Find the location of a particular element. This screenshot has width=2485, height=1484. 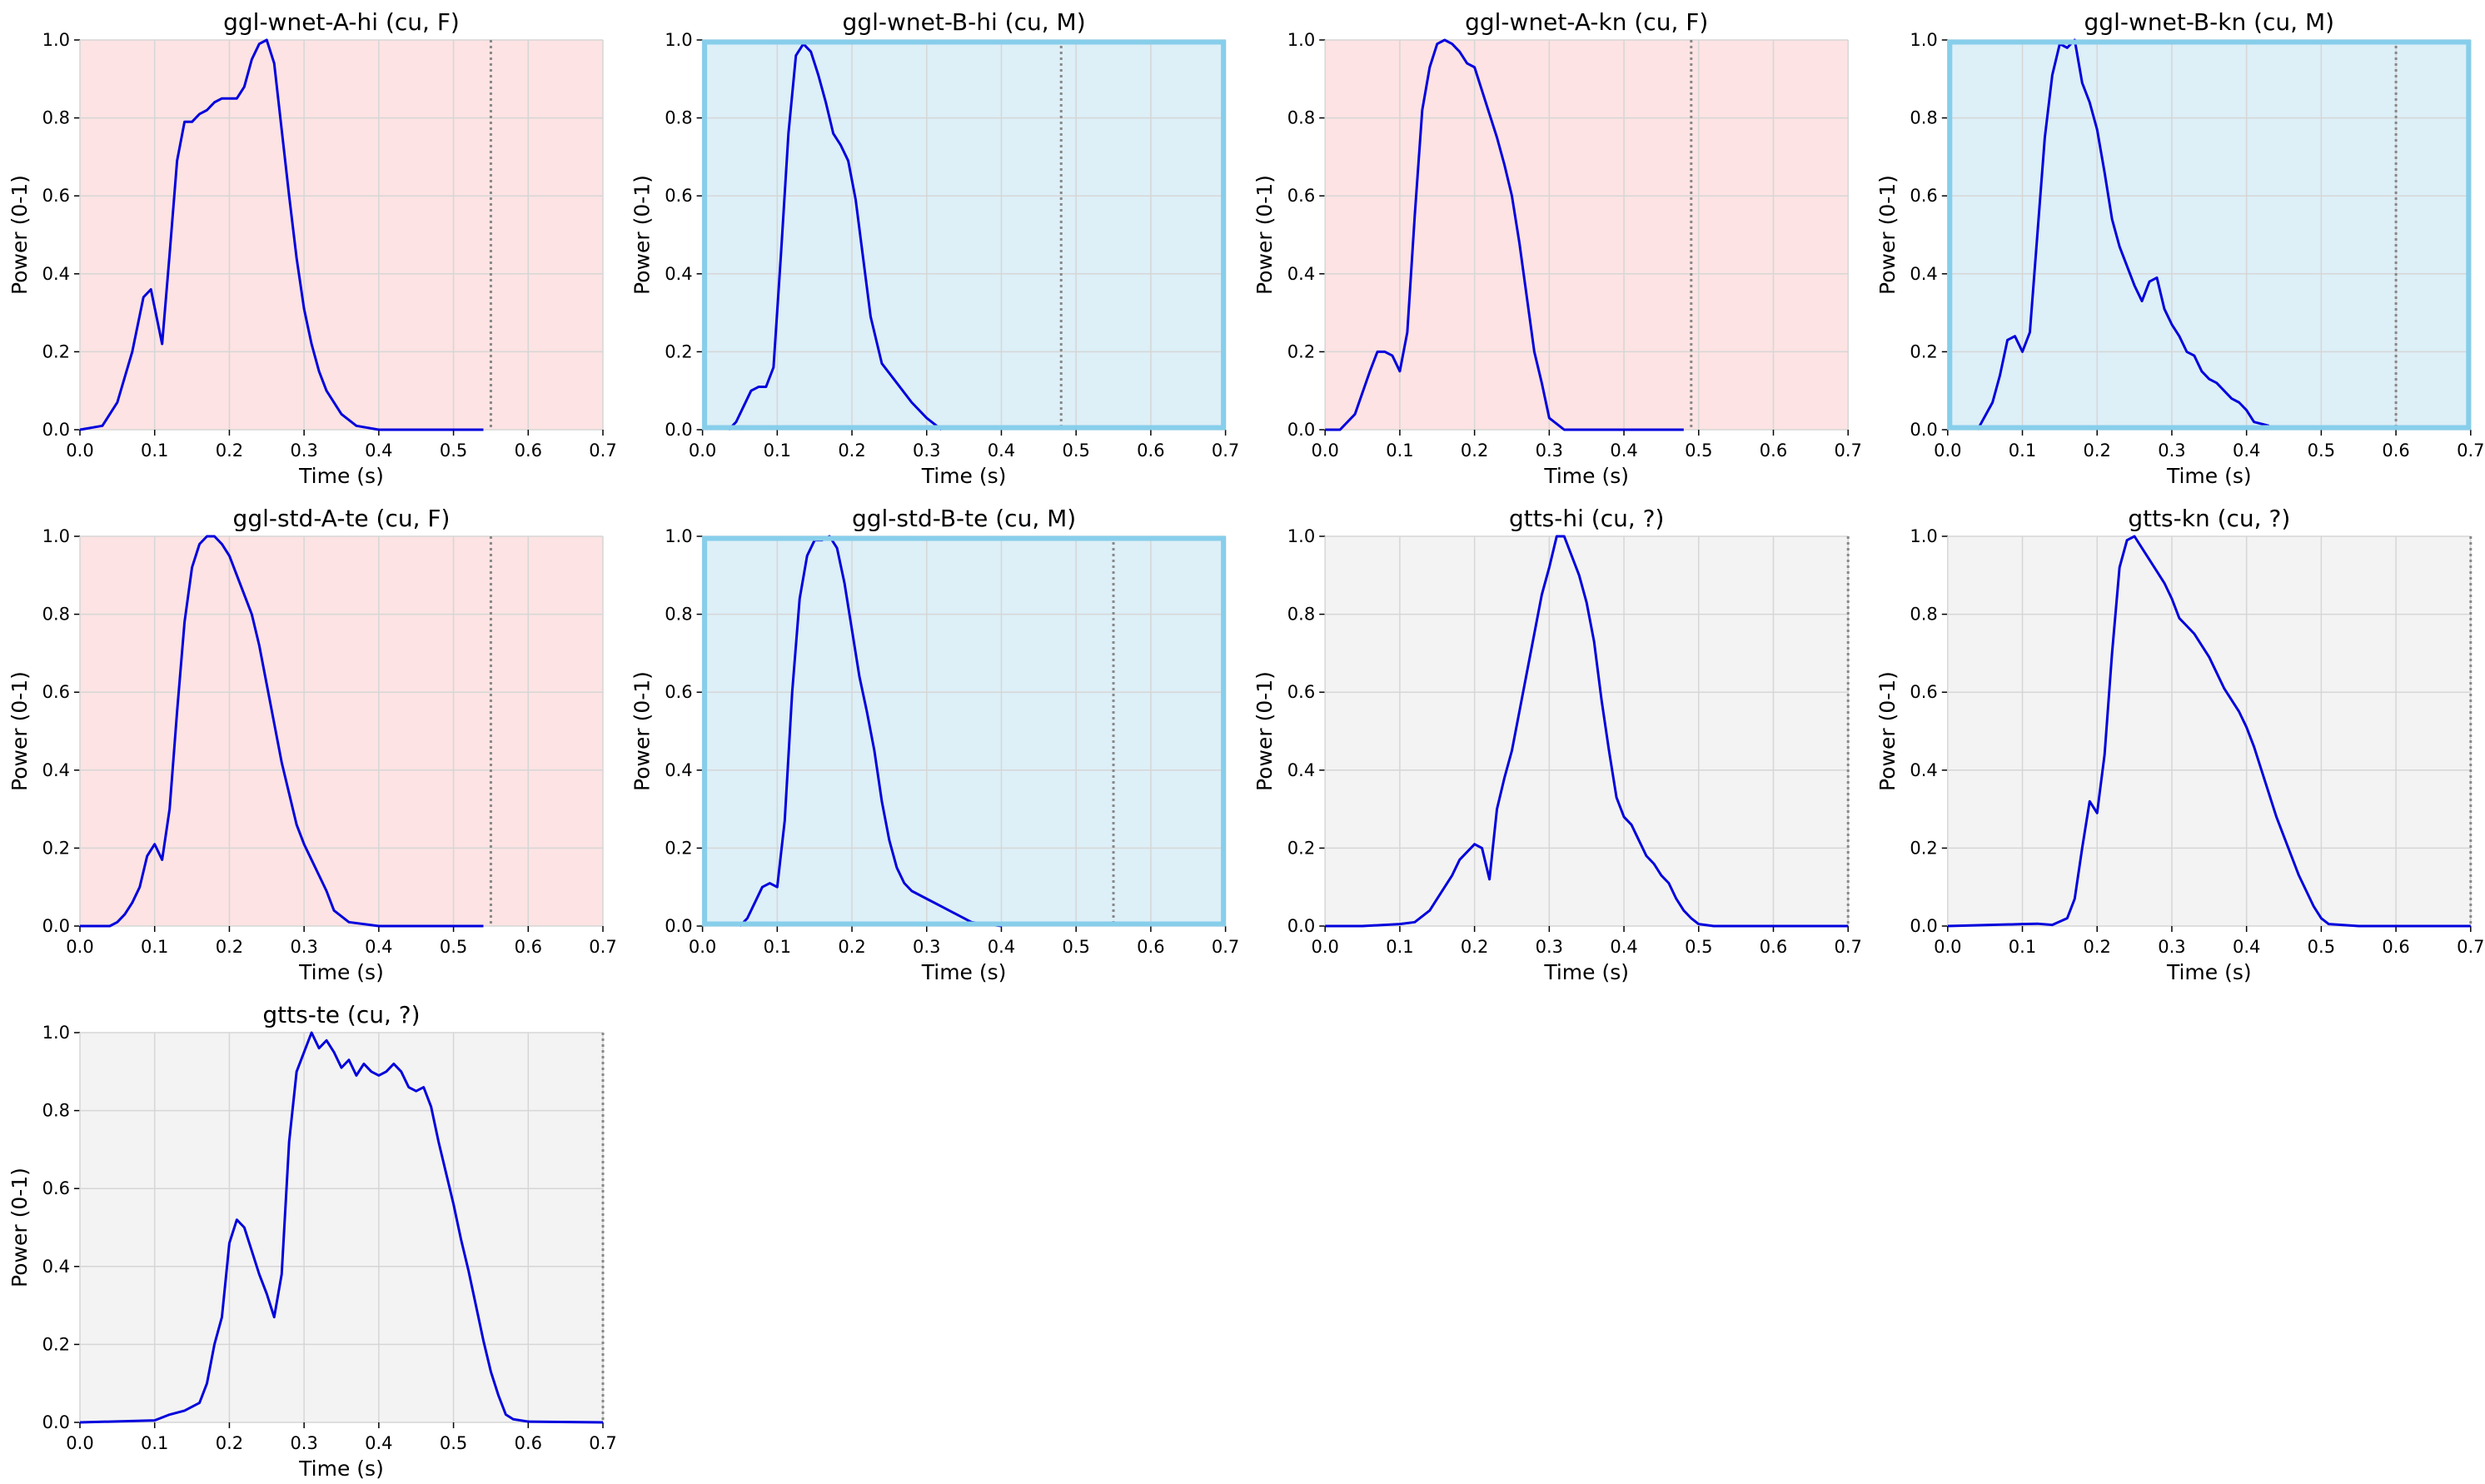

subplot-title: gtts-kn (cu, ?) is located at coordinates (2209, 518).